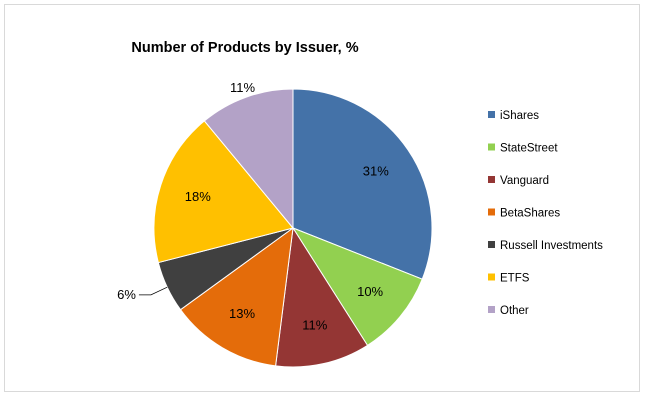 This screenshot has width=646, height=397. What do you see at coordinates (491, 212) in the screenshot?
I see `legend-swatch-betashares` at bounding box center [491, 212].